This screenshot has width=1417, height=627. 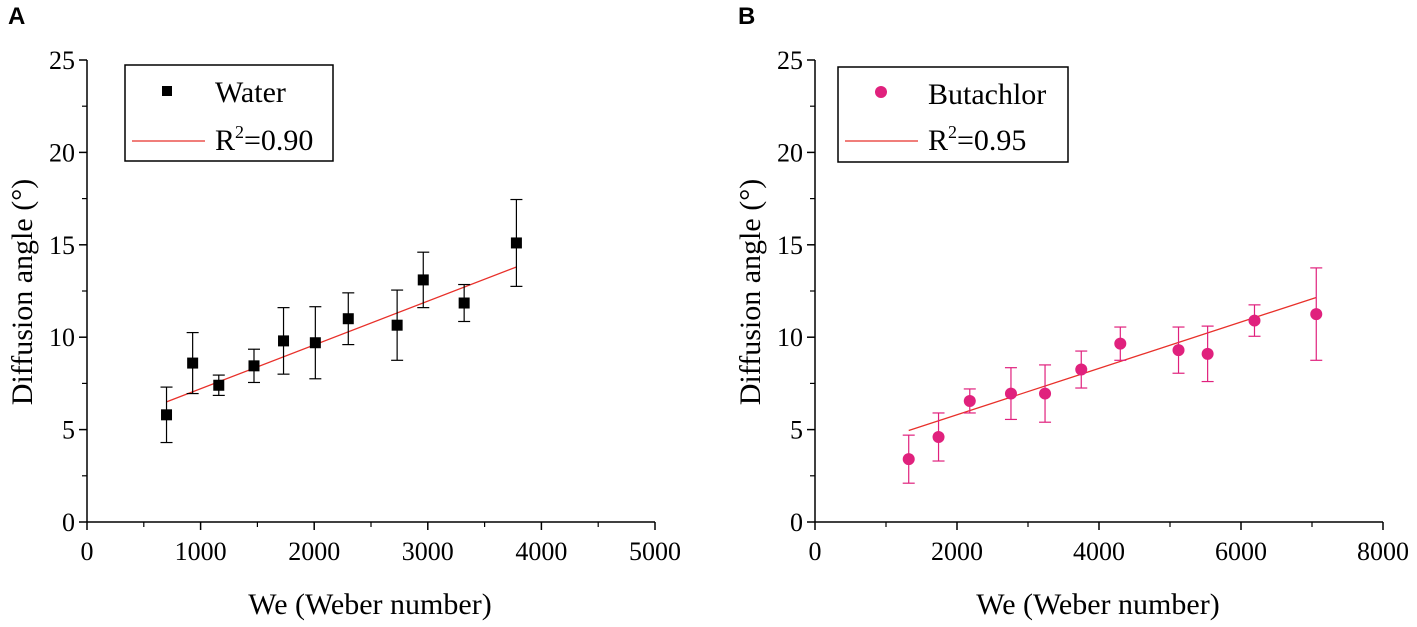 I want to click on legend-fit-value: =0.90, so click(x=278, y=140).